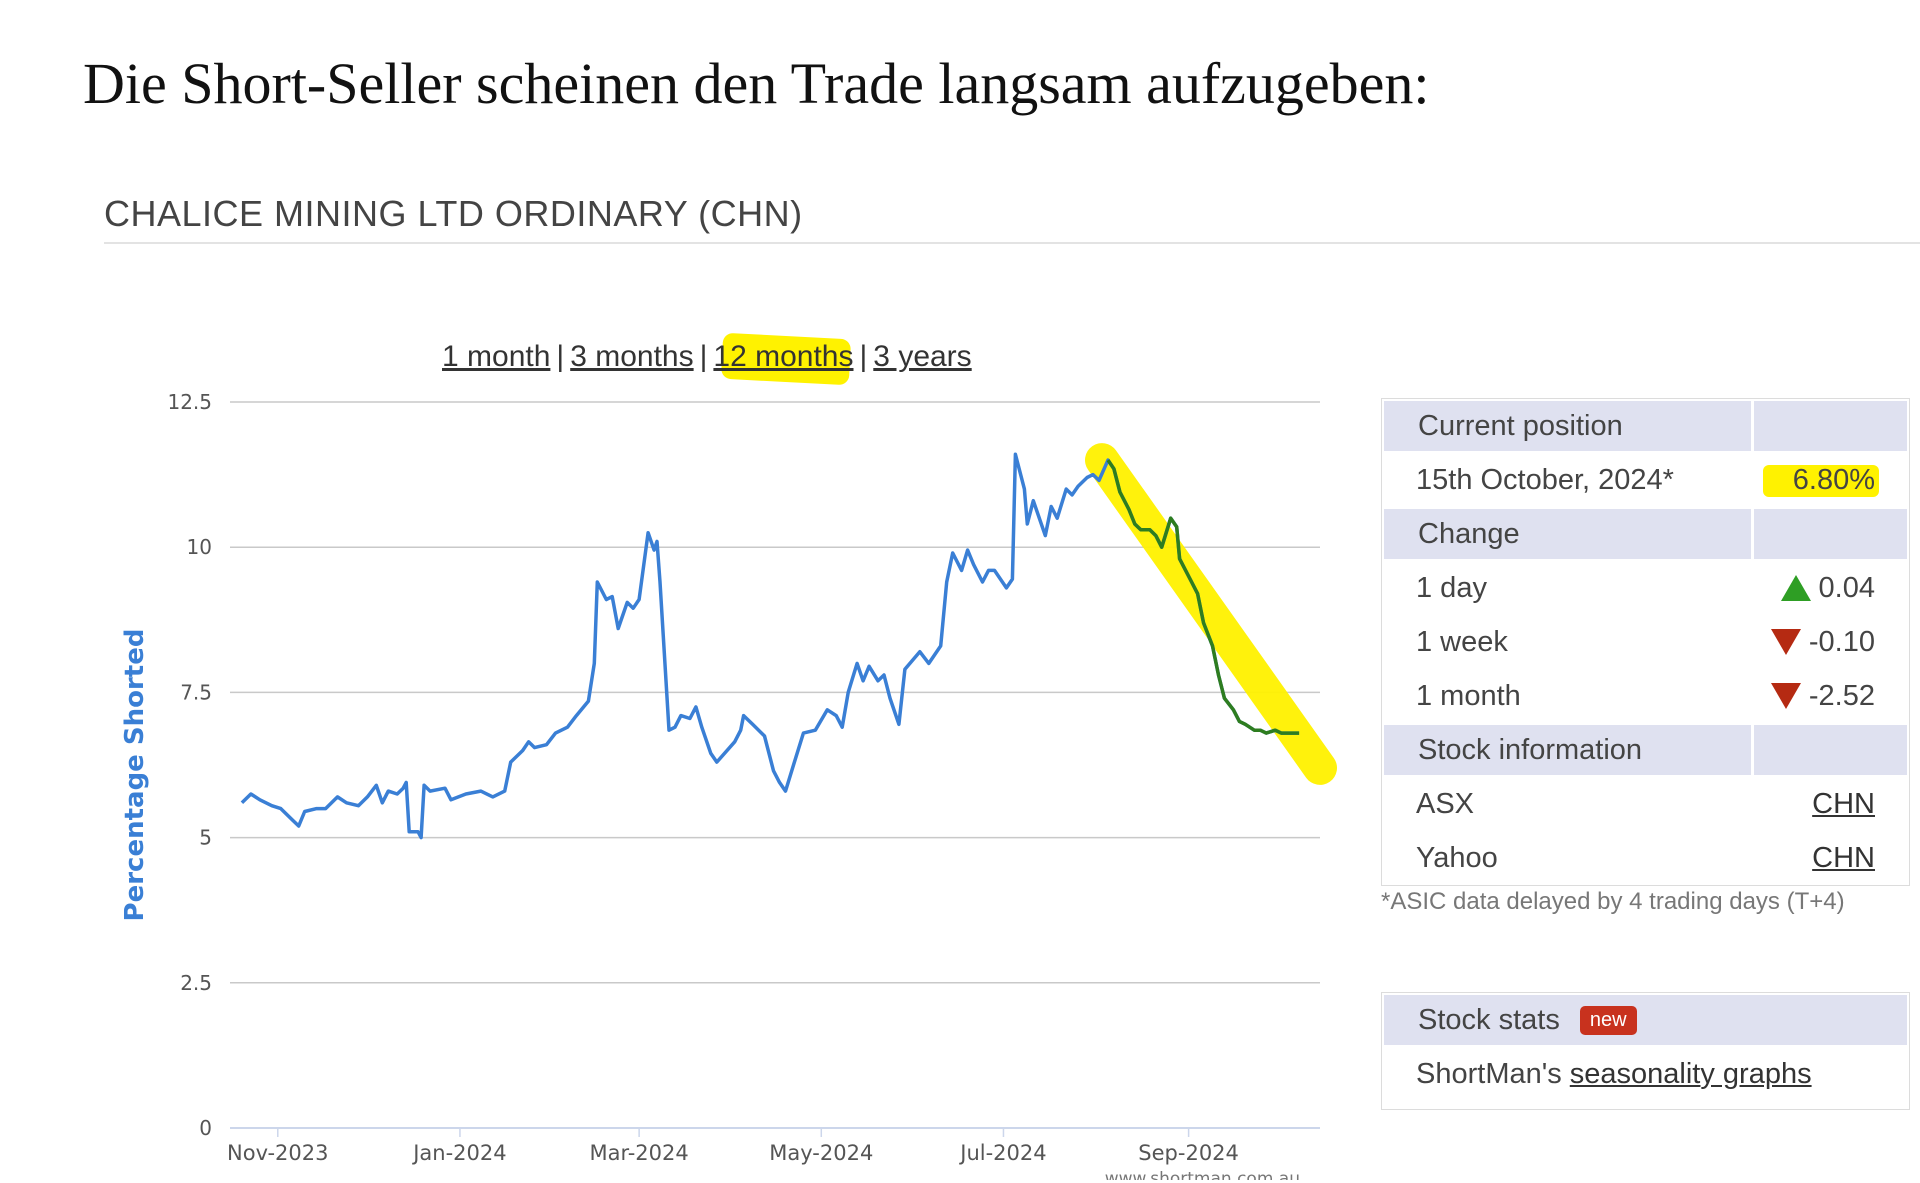 This screenshot has height=1183, width=1920. What do you see at coordinates (1545, 479) in the screenshot?
I see `position-date: 15th October, 2024*` at bounding box center [1545, 479].